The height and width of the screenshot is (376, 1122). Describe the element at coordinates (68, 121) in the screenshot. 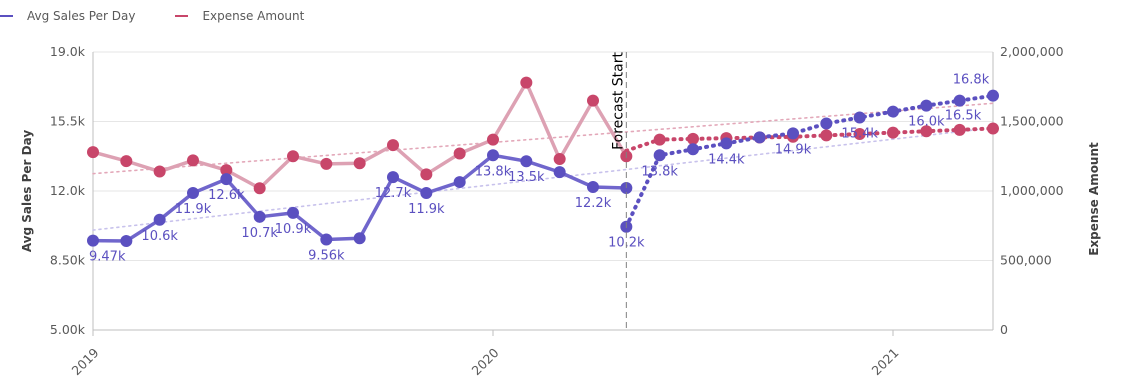

I see `y-left-tick-label: 15.5k` at that location.